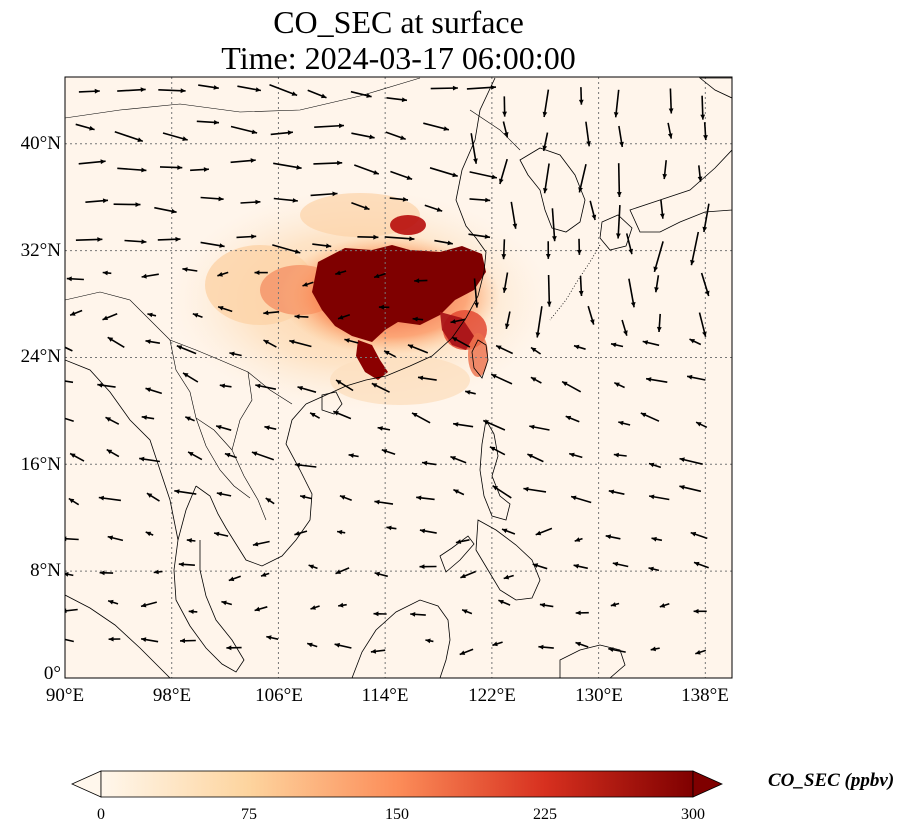  Describe the element at coordinates (545, 814) in the screenshot. I see `colorbar-tick-225: 225` at that location.